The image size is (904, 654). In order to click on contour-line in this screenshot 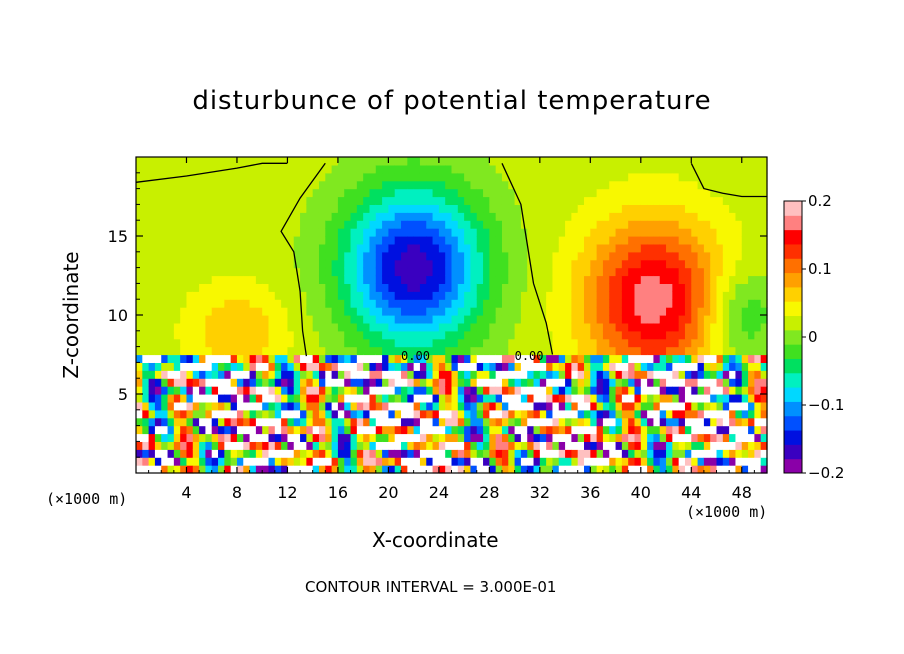, I will do `click(527, 259)`.